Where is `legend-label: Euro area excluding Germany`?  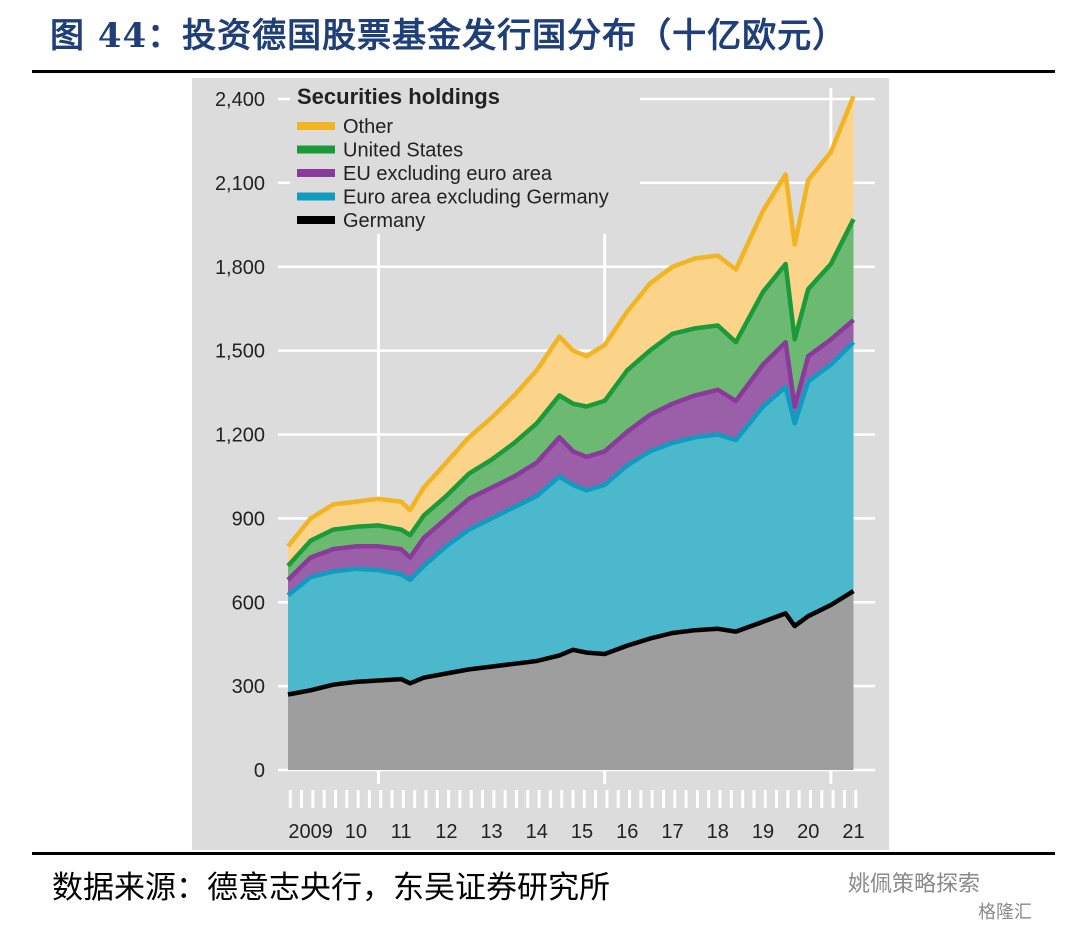
legend-label: Euro area excluding Germany is located at coordinates (476, 198).